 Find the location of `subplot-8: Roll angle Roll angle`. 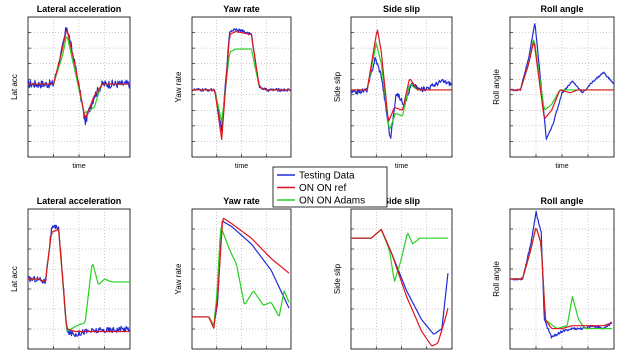

subplot-8: Roll angle Roll angle is located at coordinates (553, 273).